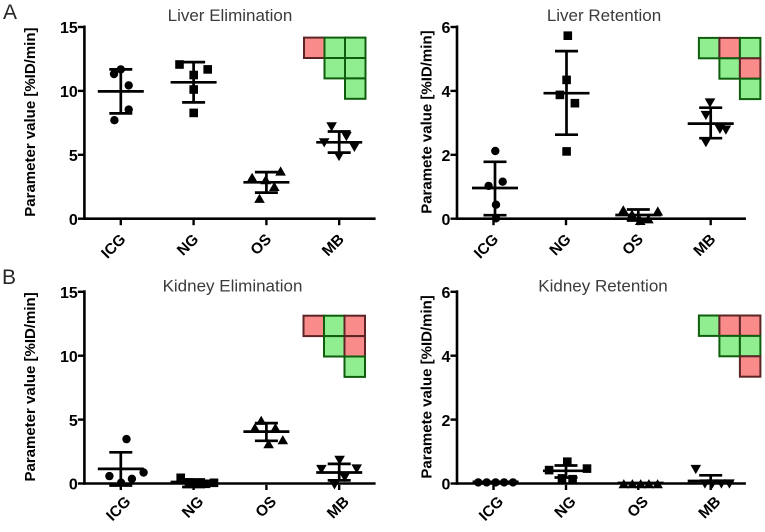 Image resolution: width=765 pixels, height=532 pixels. Describe the element at coordinates (602, 285) in the screenshot. I see `svg-text: Kidney Retention` at that location.